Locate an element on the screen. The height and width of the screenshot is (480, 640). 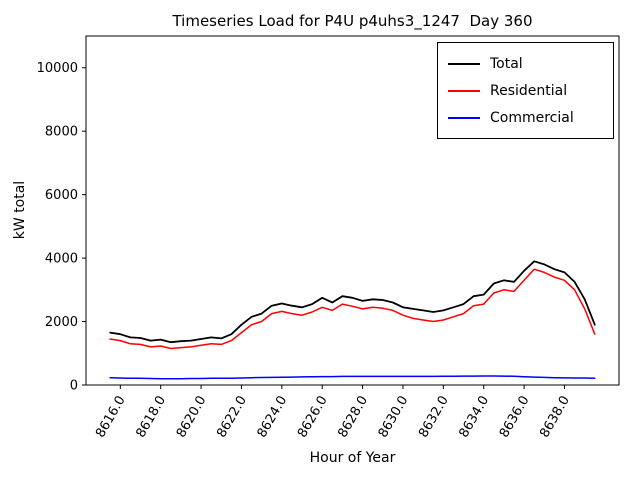
x-tick-label: 8638.0 is located at coordinates (555, 417).